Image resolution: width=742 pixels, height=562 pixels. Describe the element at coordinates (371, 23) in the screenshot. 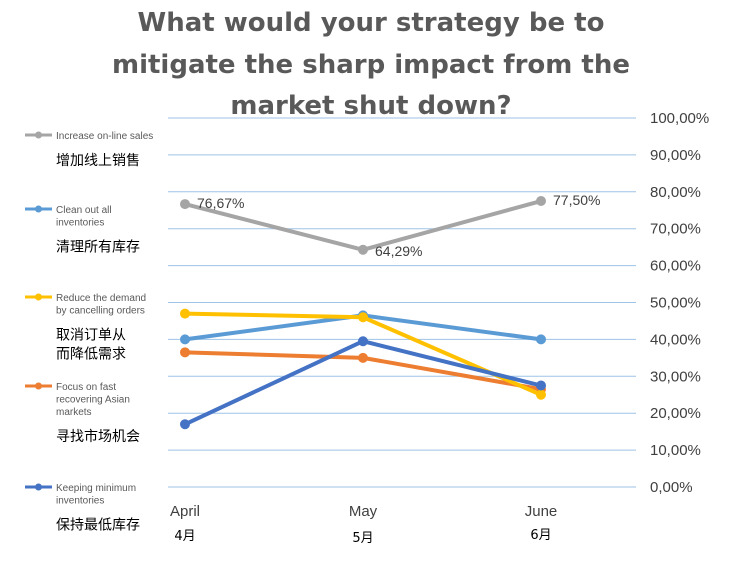

I see `chart-title-line: What would your strategy be to` at that location.